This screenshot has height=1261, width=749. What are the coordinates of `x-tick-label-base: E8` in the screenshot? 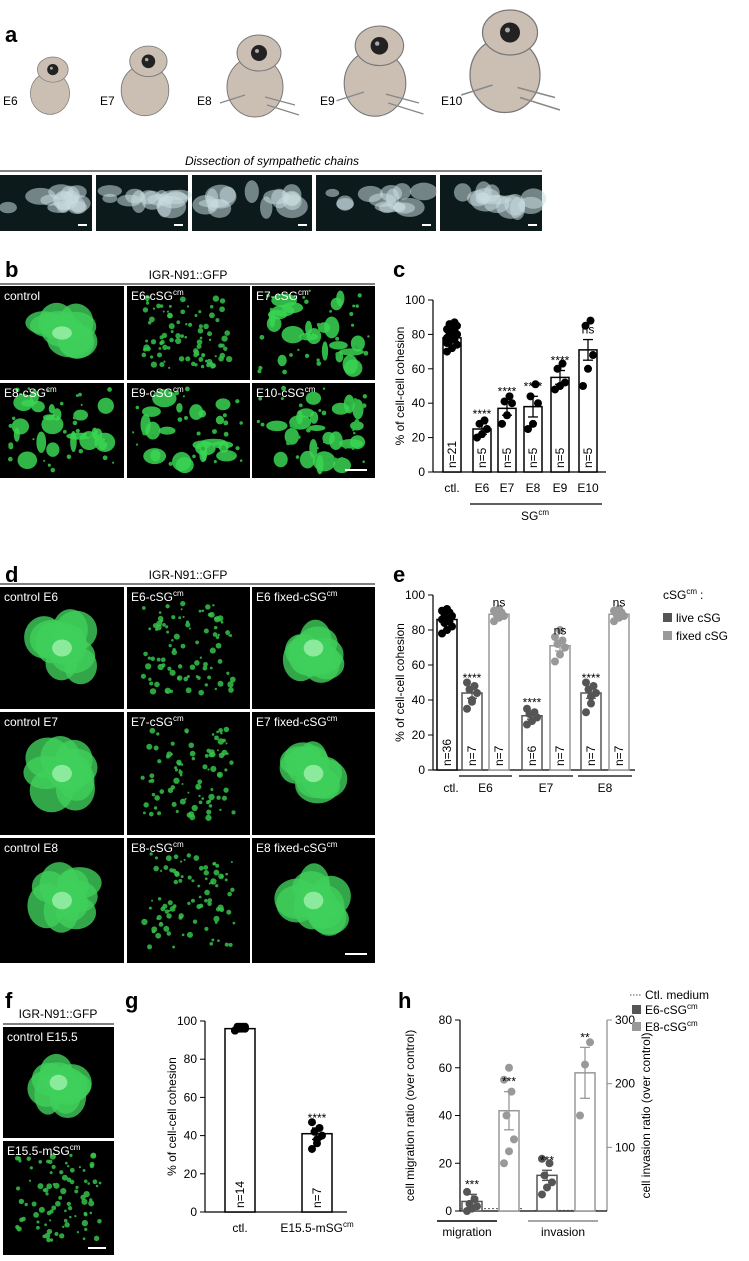 It's located at (533, 488).